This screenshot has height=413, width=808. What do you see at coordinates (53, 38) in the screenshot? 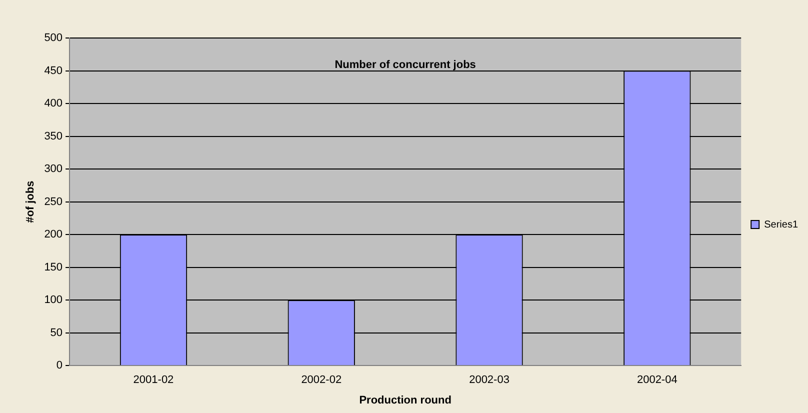
I see `y-tick-label: 500` at bounding box center [53, 38].